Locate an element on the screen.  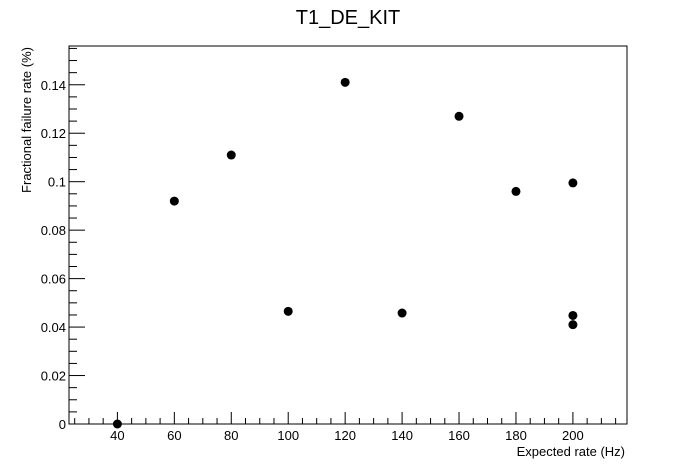
x-axis-ticks is located at coordinates (345, 418).